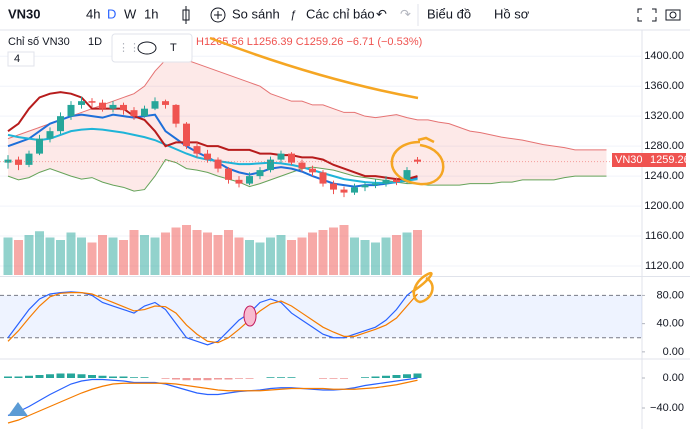 This screenshot has width=690, height=434. What do you see at coordinates (24, 13) in the screenshot?
I see `symbol: VN30` at bounding box center [24, 13].